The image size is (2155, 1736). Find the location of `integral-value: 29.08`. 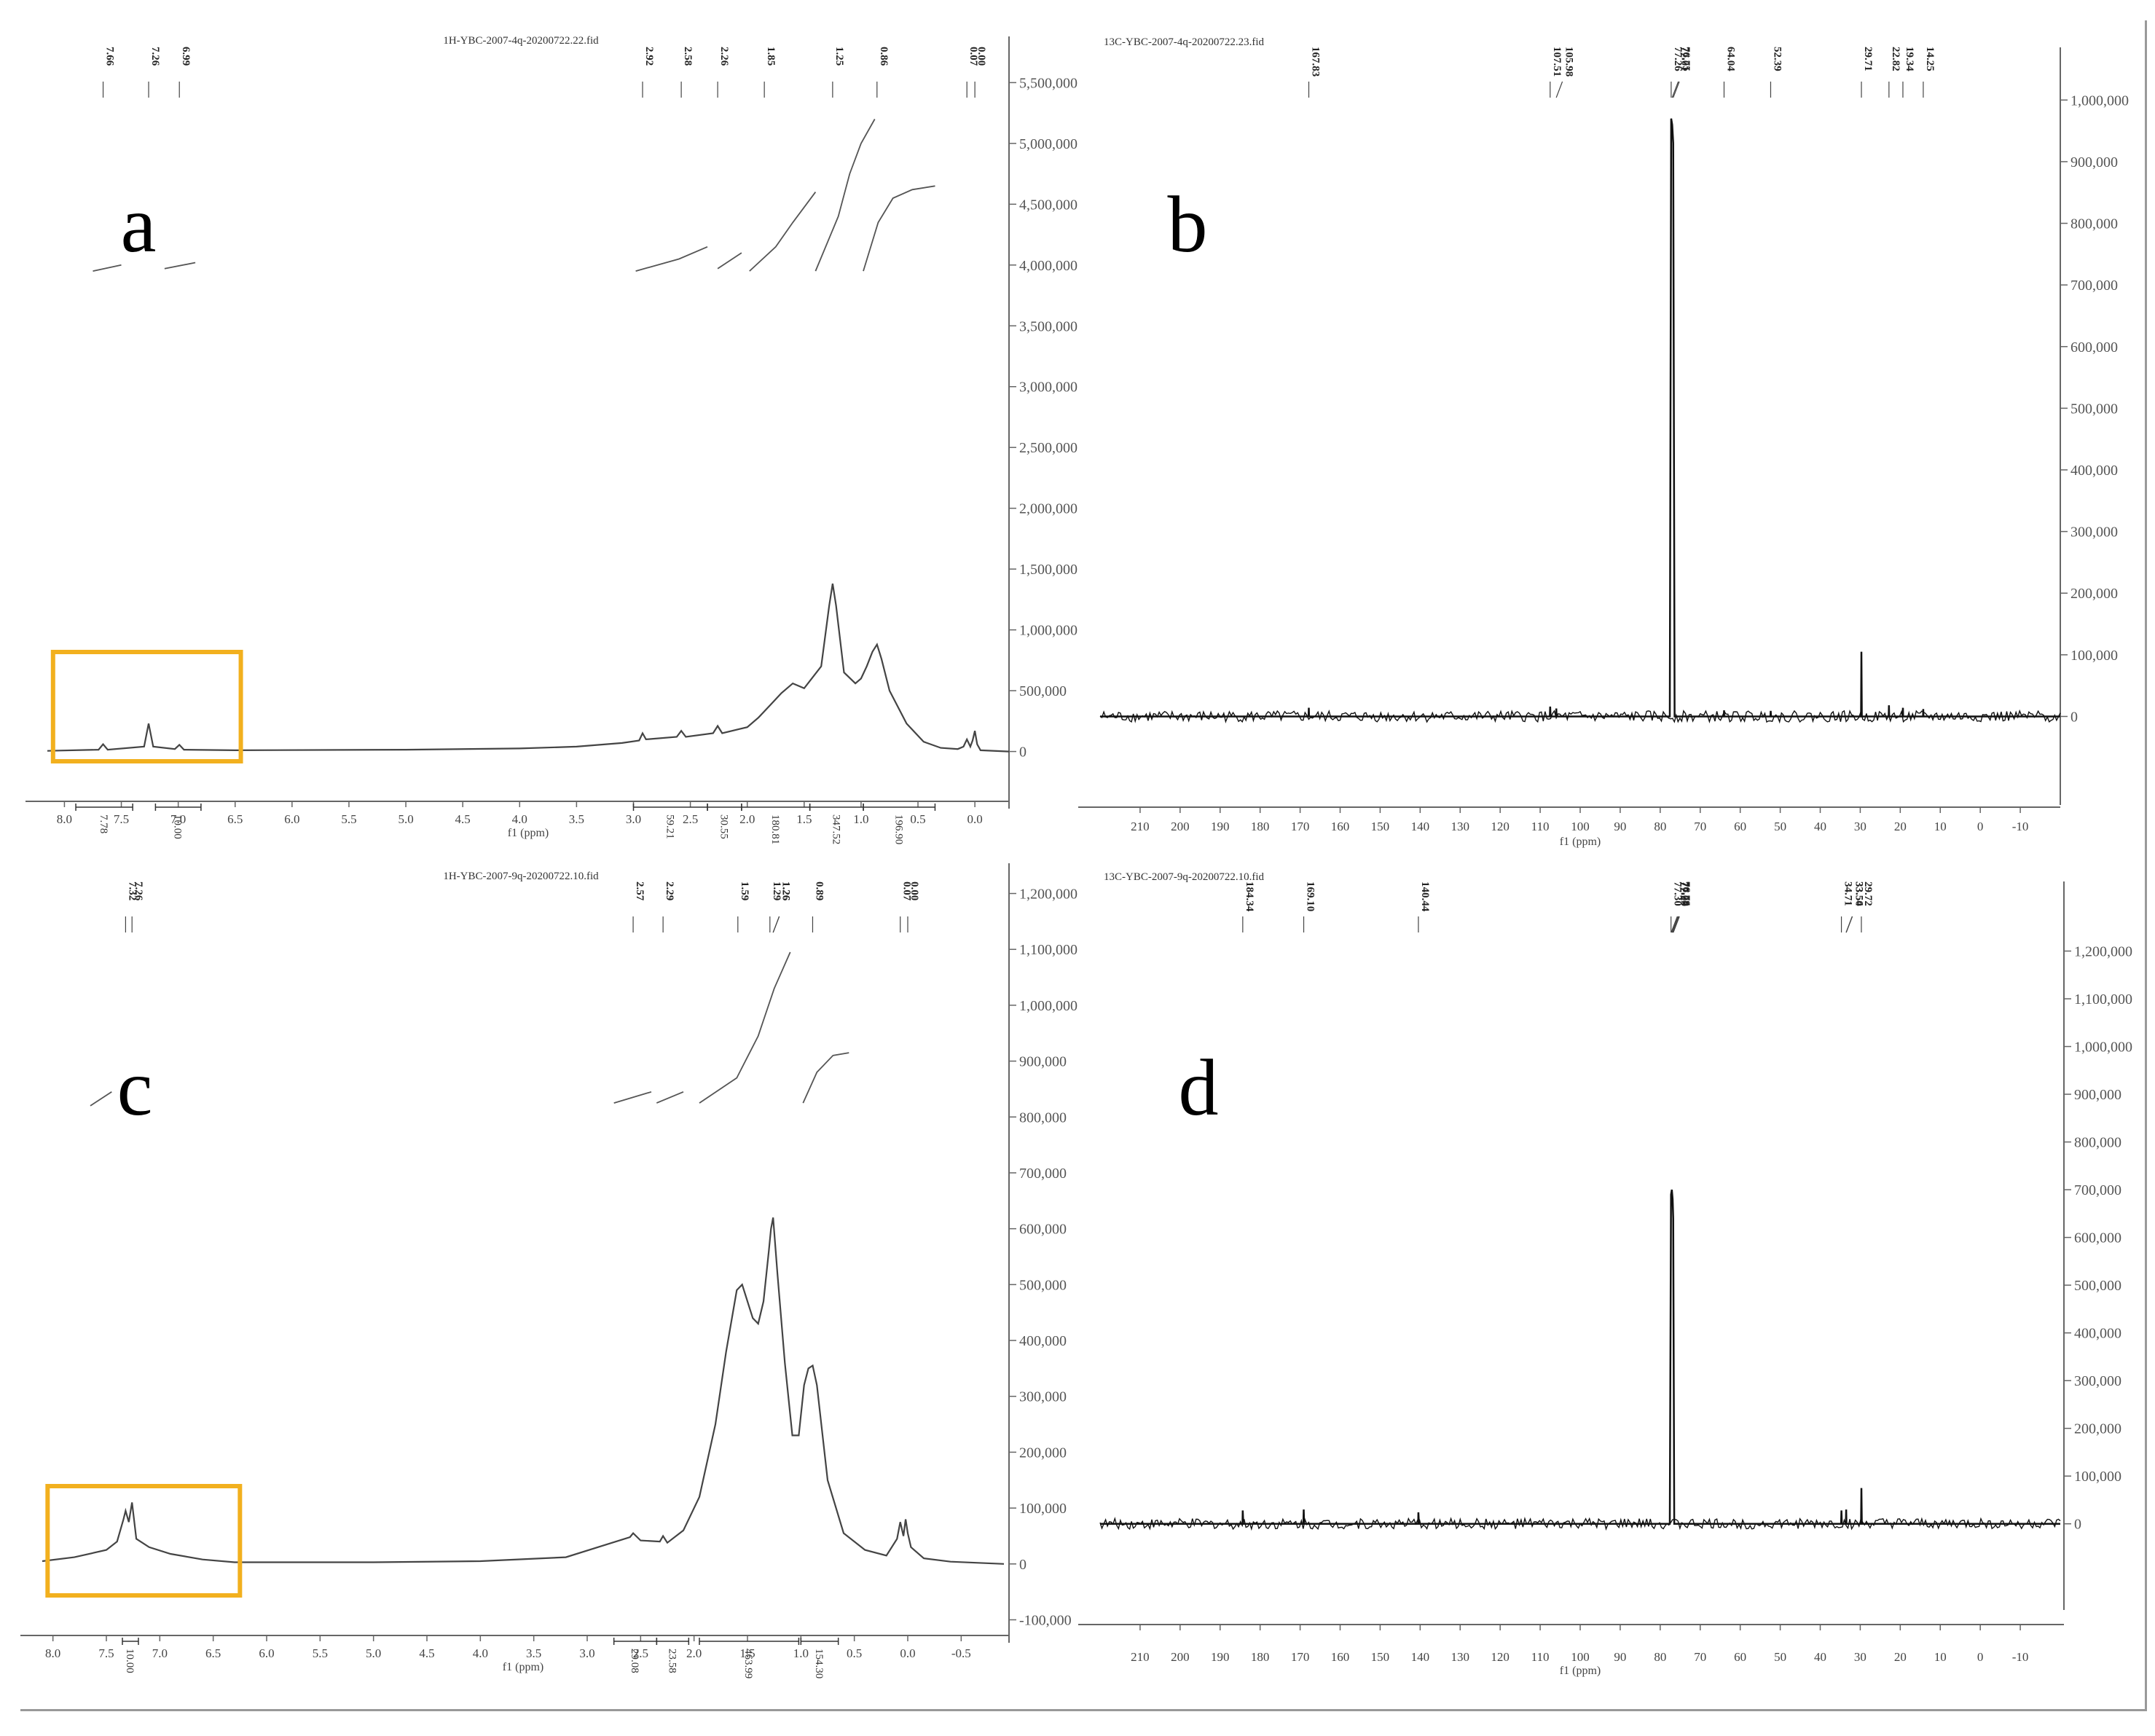

integral-value: 29.08 is located at coordinates (634, 1661).